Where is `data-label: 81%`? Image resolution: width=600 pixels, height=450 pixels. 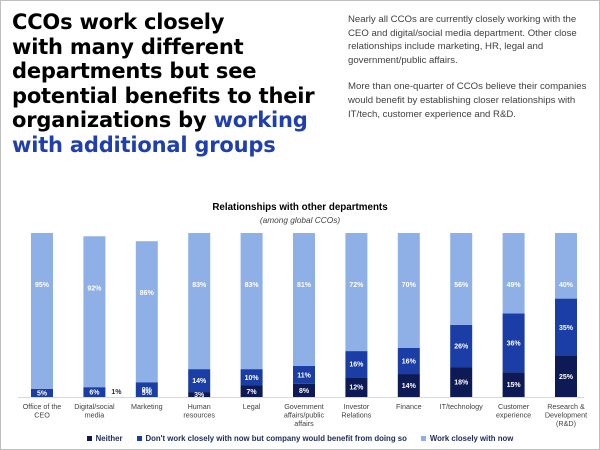
data-label: 81% is located at coordinates (304, 285).